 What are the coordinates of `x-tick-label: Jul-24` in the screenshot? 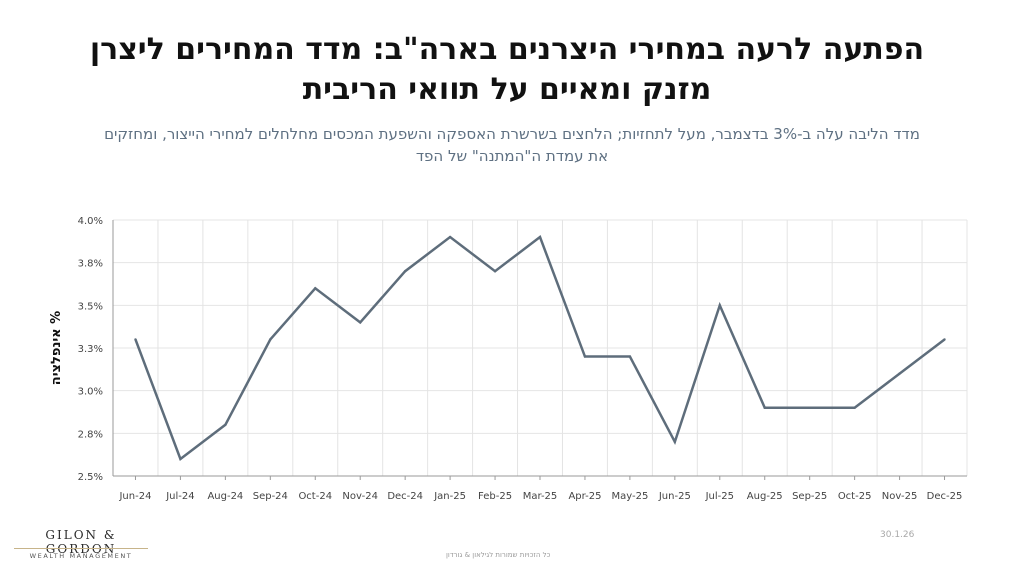 It's located at (179, 496).